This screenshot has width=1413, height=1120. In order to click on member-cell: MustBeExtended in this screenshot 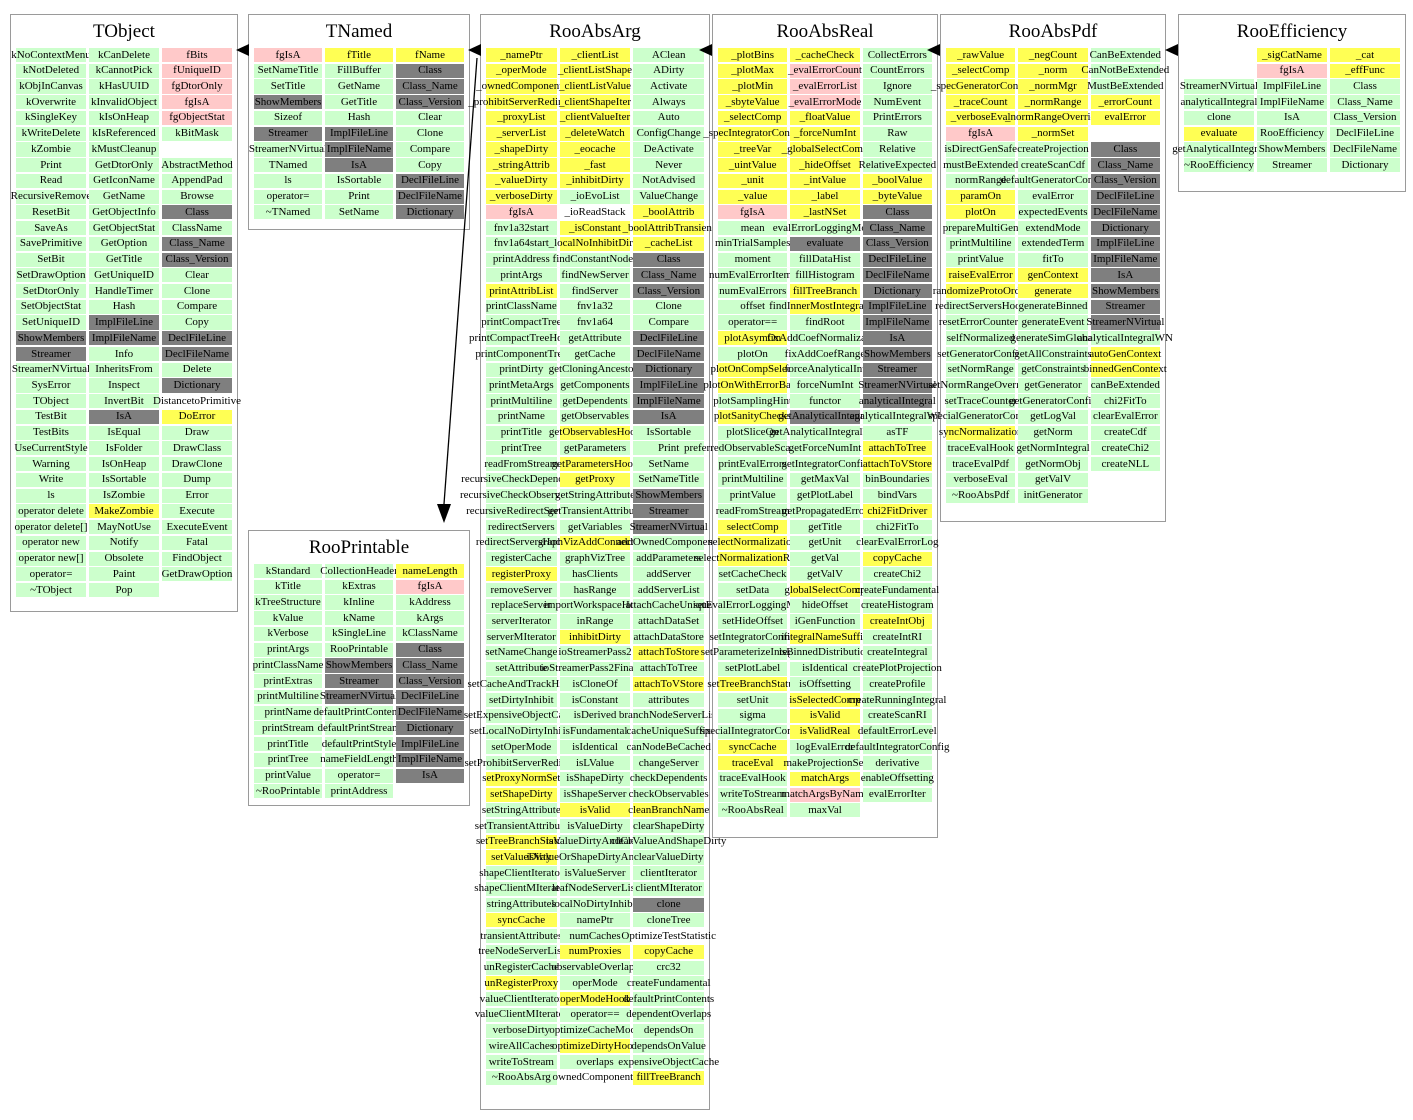, I will do `click(1125, 86)`.